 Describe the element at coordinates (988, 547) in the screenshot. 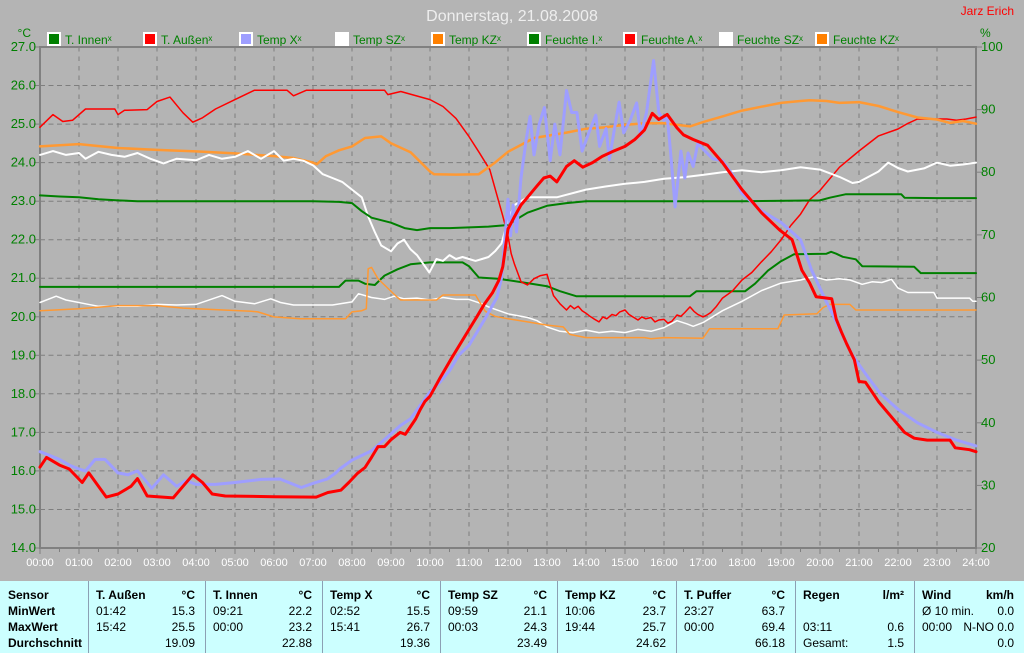

I see `svg-text: 20` at that location.